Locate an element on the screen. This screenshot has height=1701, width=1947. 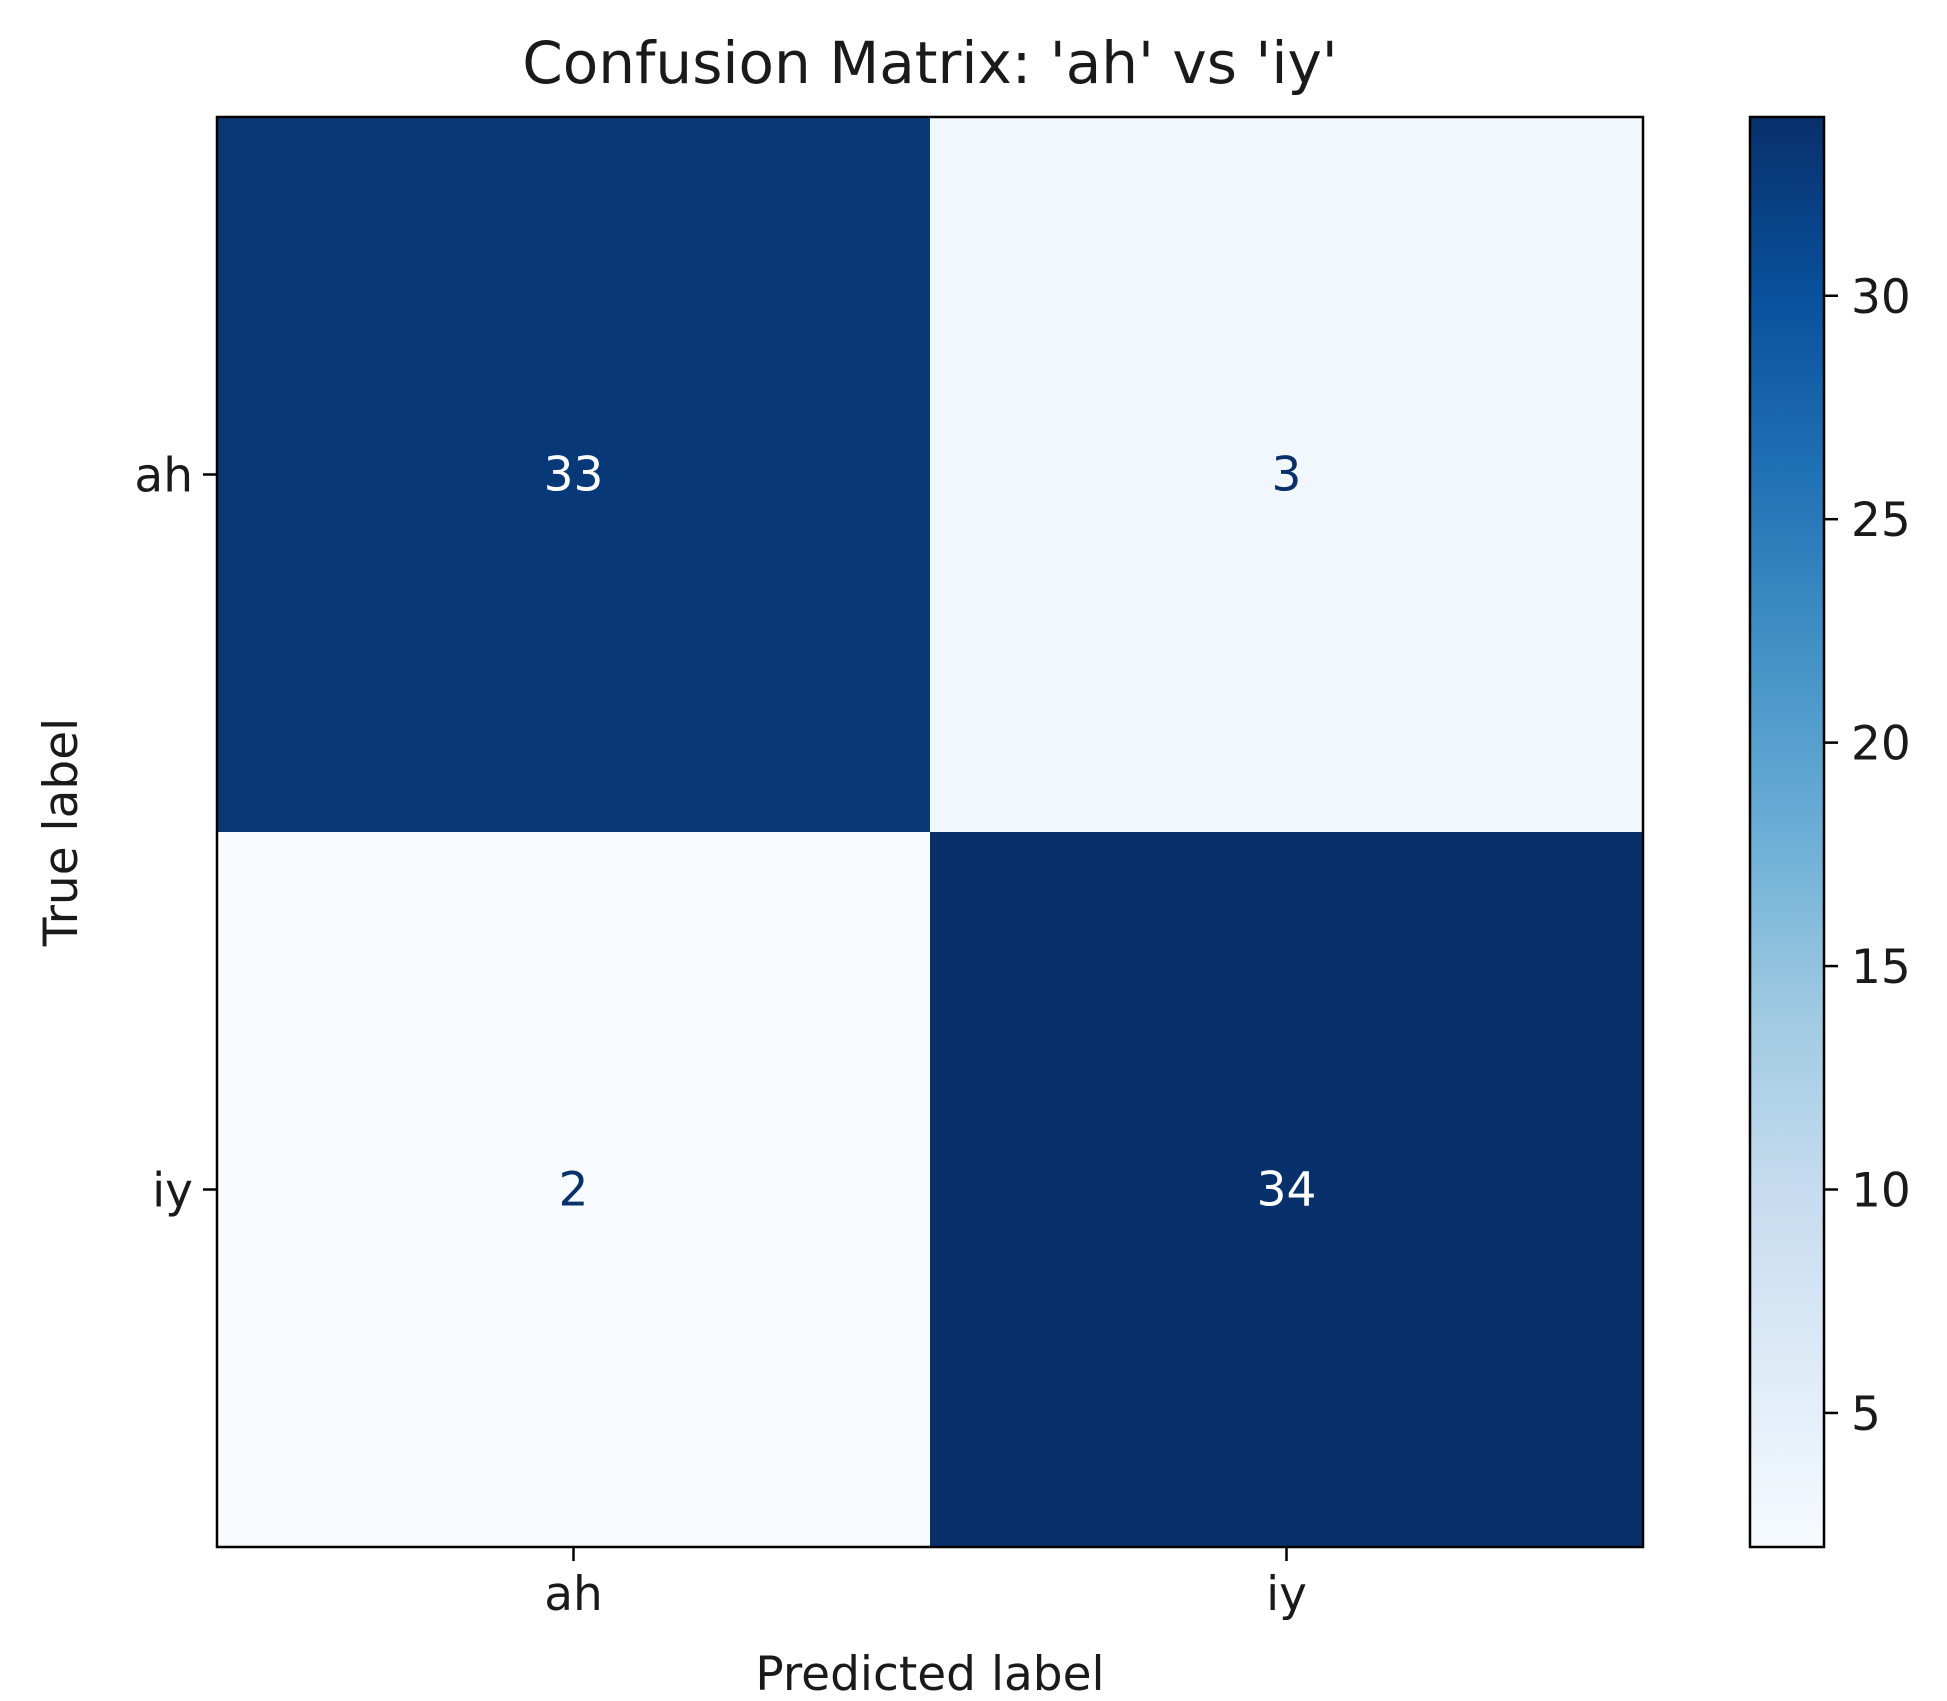
colorbar-tick-label: 30 is located at coordinates (1881, 297).